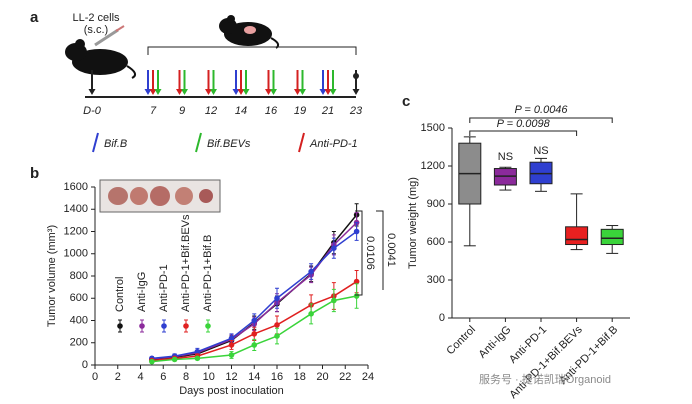 This screenshot has width=692, height=404. Describe the element at coordinates (231, 377) in the screenshot. I see `x-tick-label: 12` at that location.